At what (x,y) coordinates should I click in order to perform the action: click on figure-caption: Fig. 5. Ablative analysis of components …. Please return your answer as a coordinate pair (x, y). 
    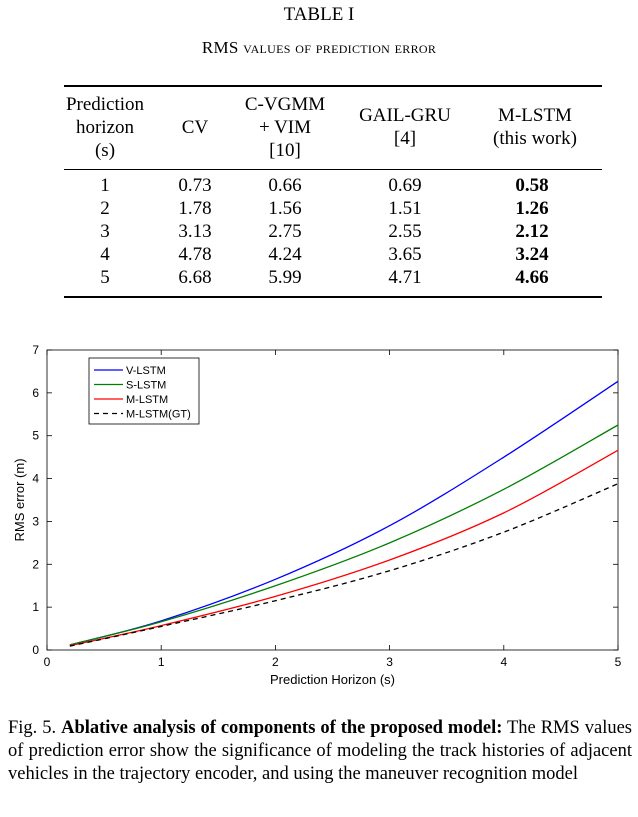
    Looking at the image, I should click on (320, 751).